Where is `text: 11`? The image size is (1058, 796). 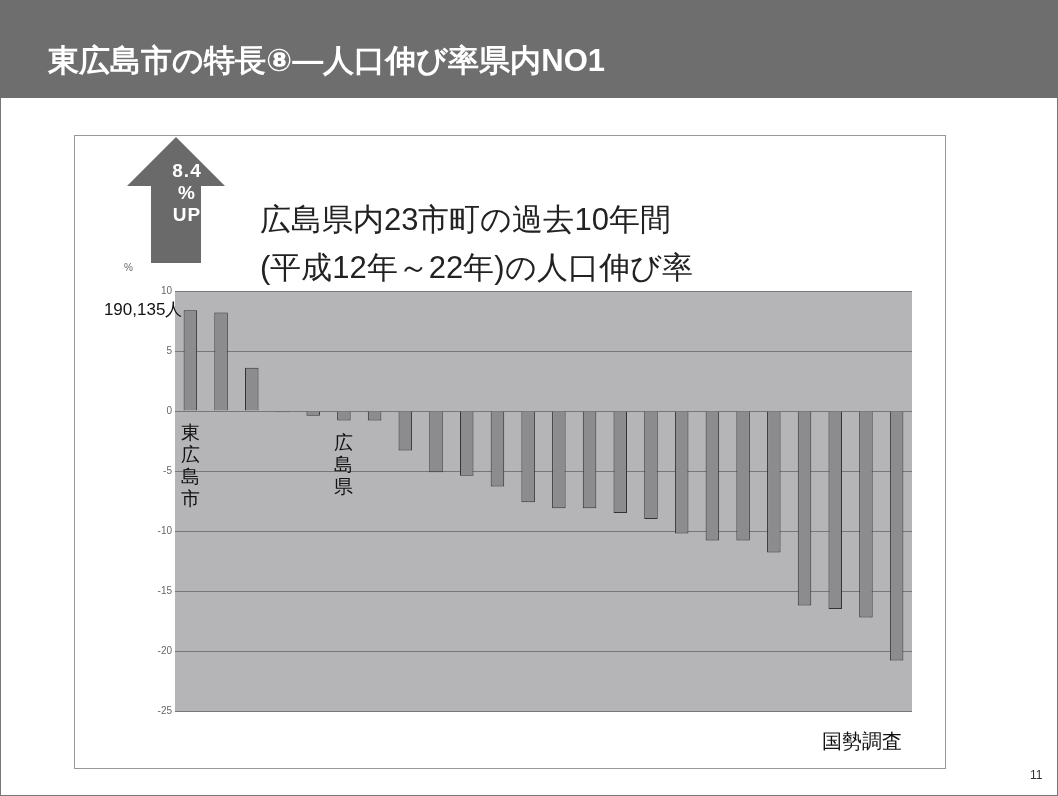 text: 11 is located at coordinates (1036, 775).